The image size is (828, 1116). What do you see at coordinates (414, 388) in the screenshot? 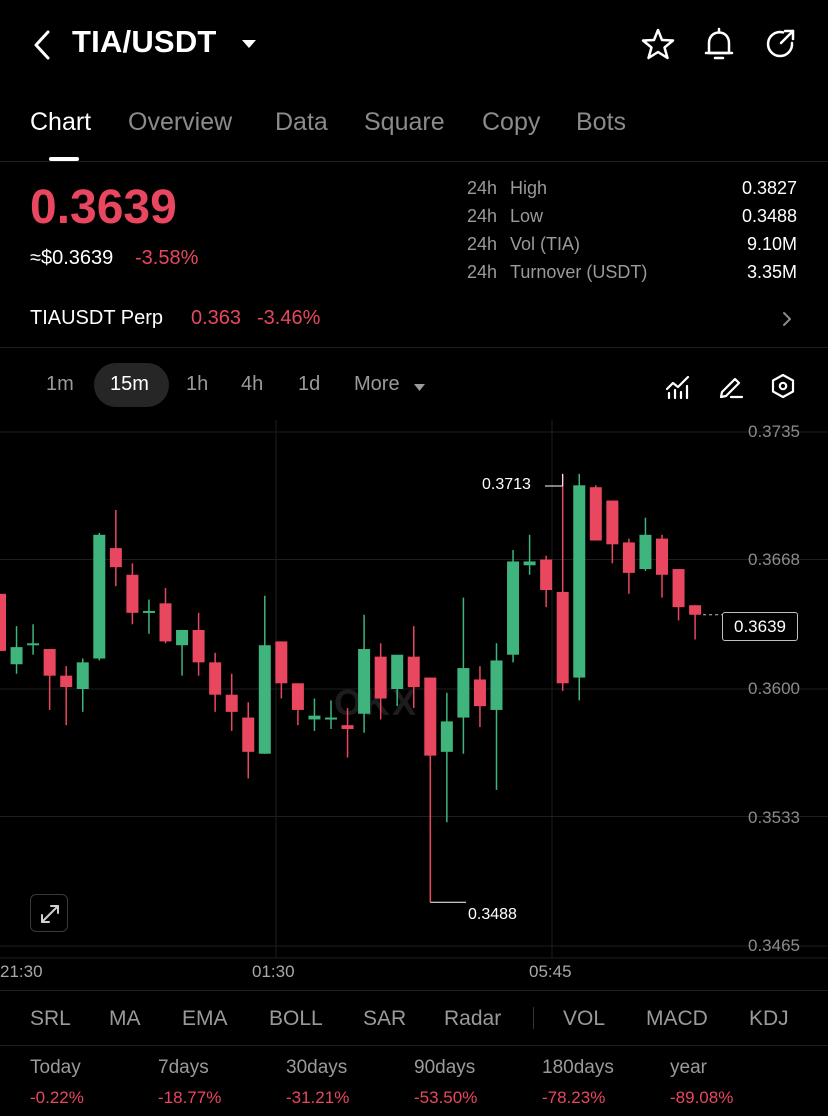
I see `interval-selector: 1m 15m 1h 4h 1d More` at bounding box center [414, 388].